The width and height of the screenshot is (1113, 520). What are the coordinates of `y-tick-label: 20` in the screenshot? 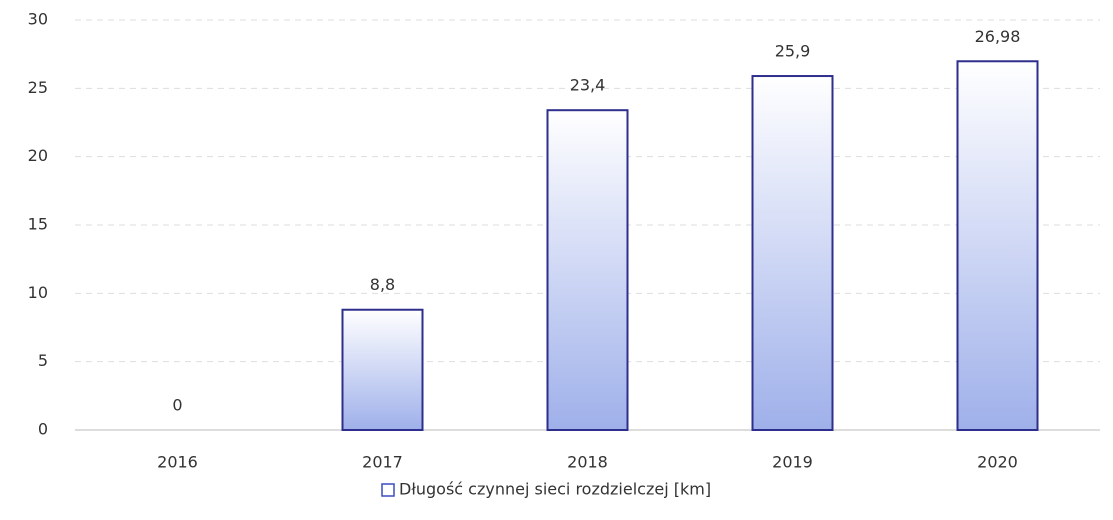 It's located at (38, 155).